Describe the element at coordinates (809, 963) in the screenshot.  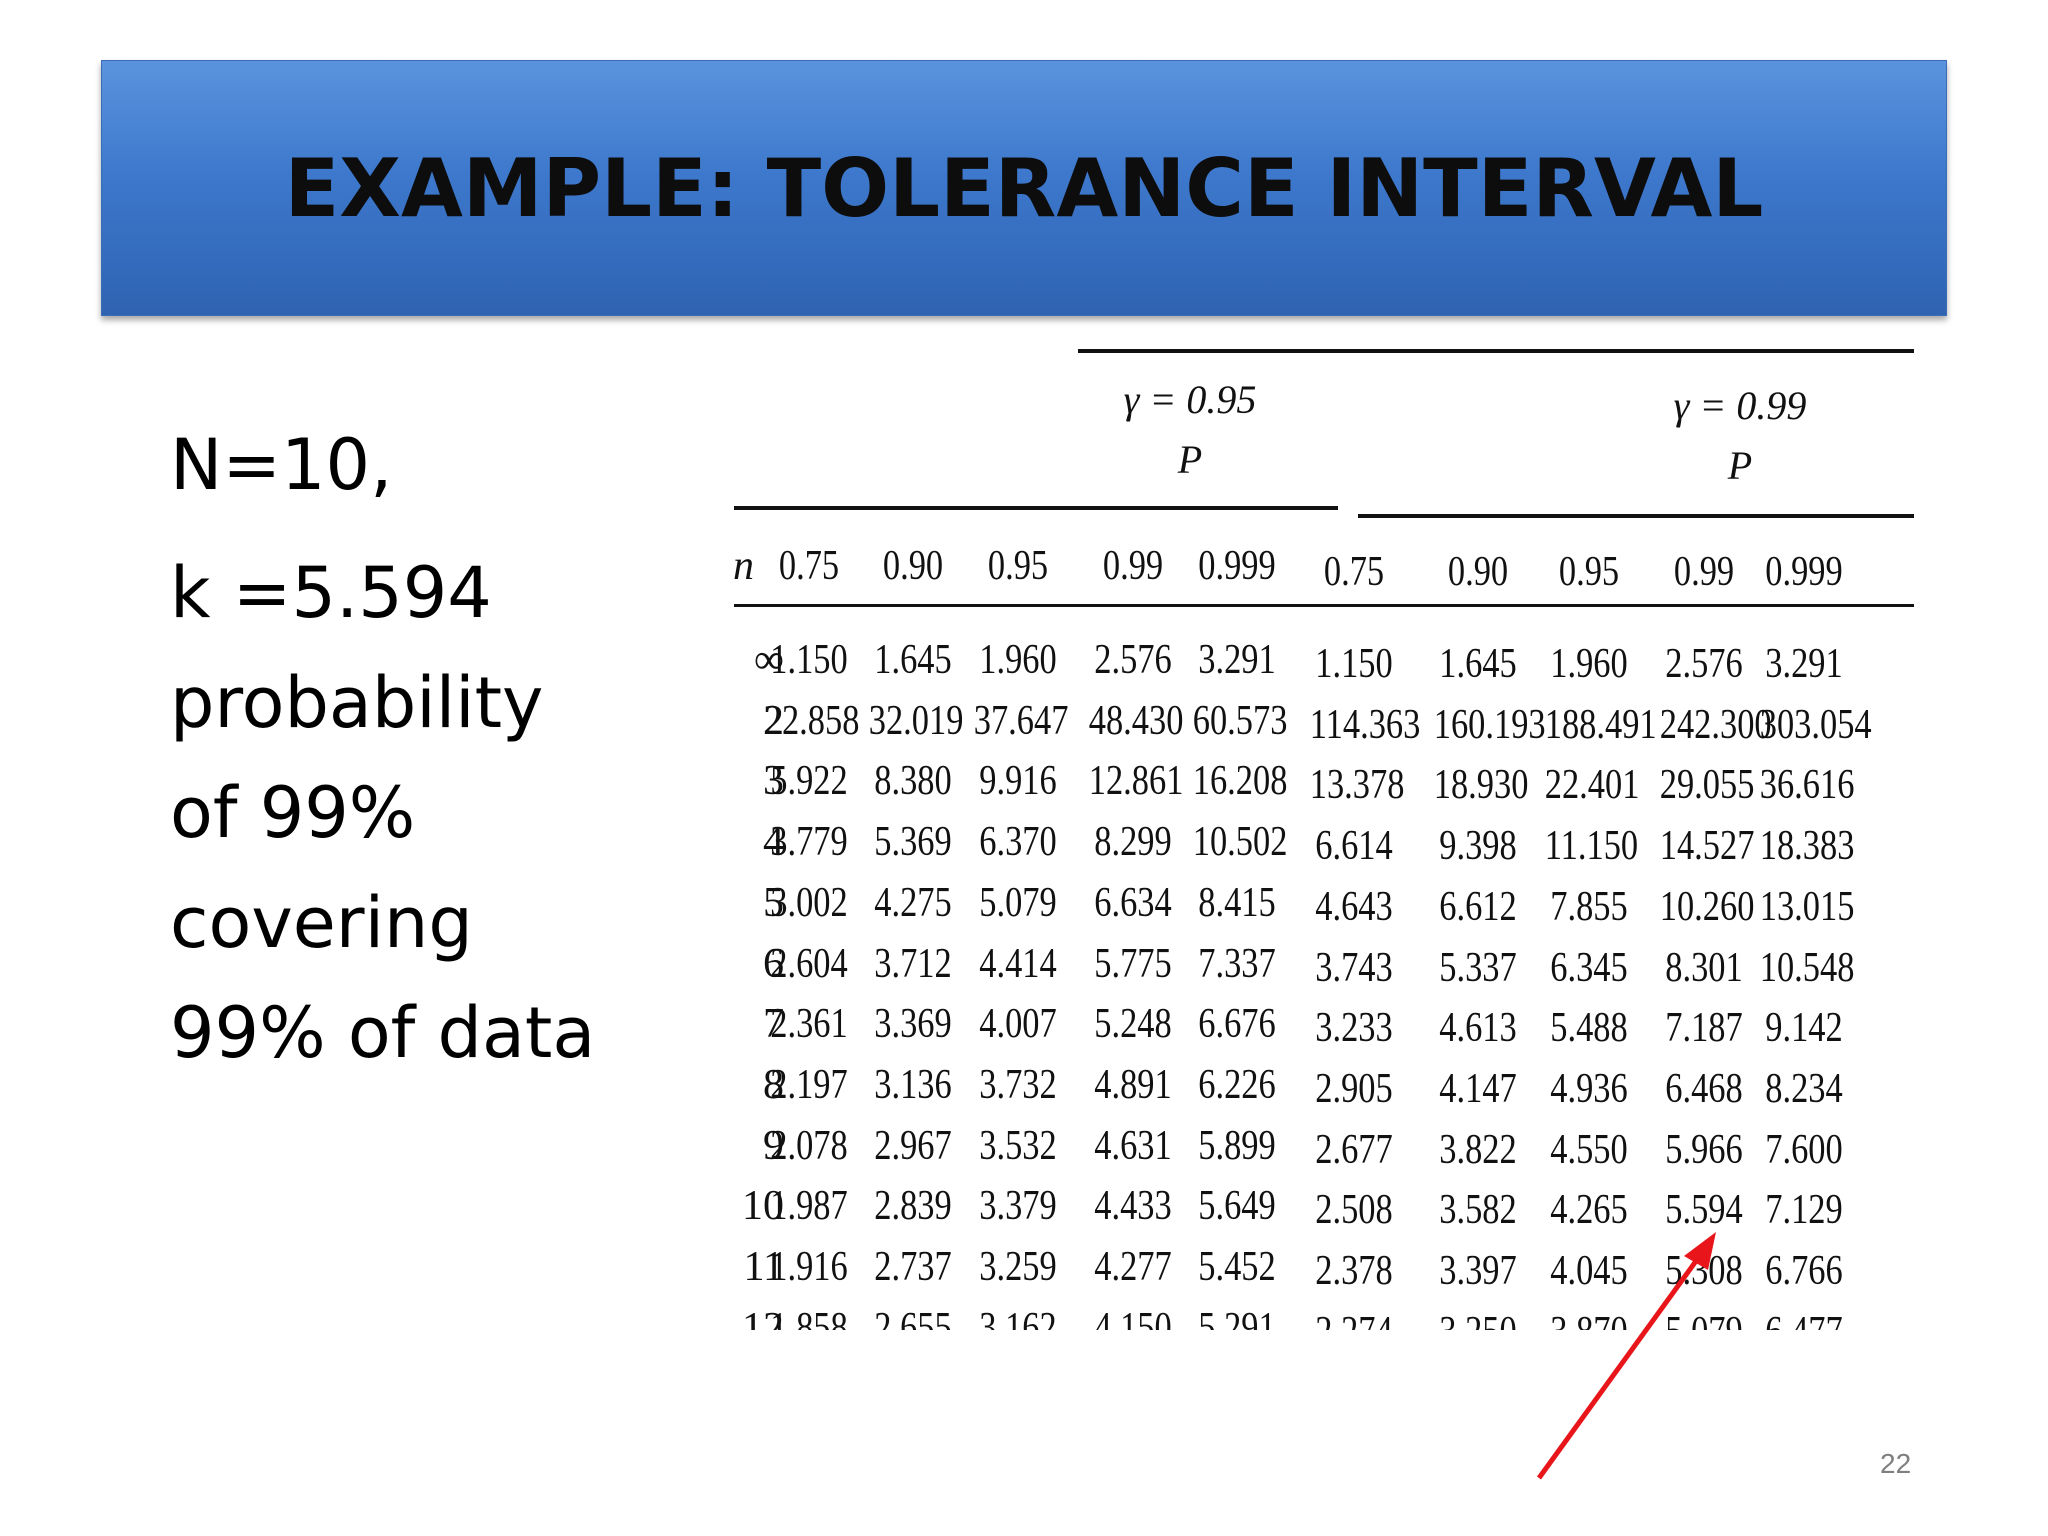
I see `table-cell: 2.604` at that location.